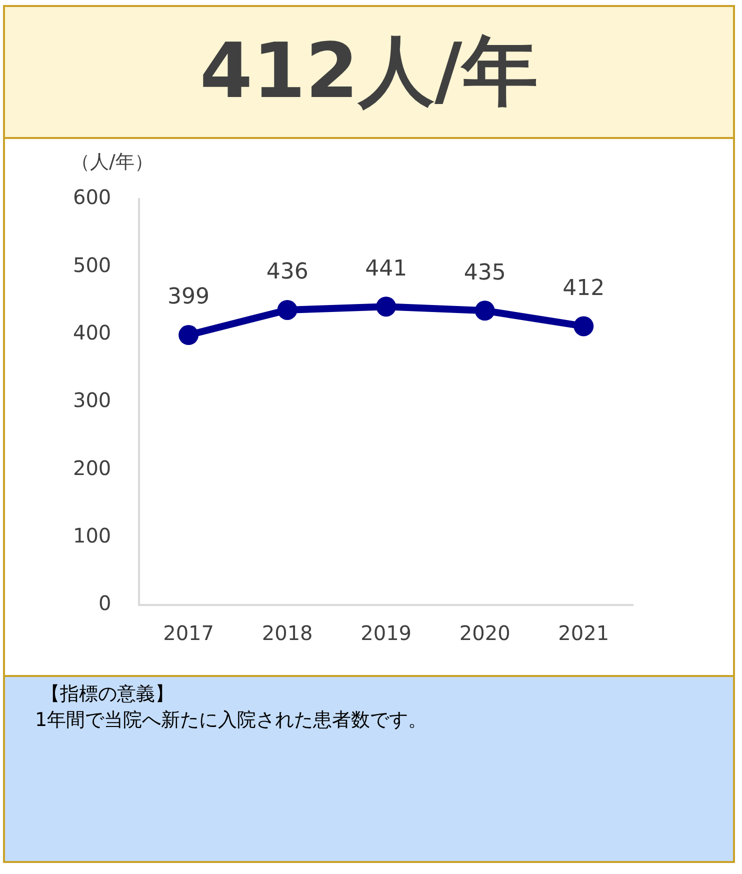 This screenshot has height=874, width=742. What do you see at coordinates (287, 272) in the screenshot?
I see `data-label: 436` at bounding box center [287, 272].